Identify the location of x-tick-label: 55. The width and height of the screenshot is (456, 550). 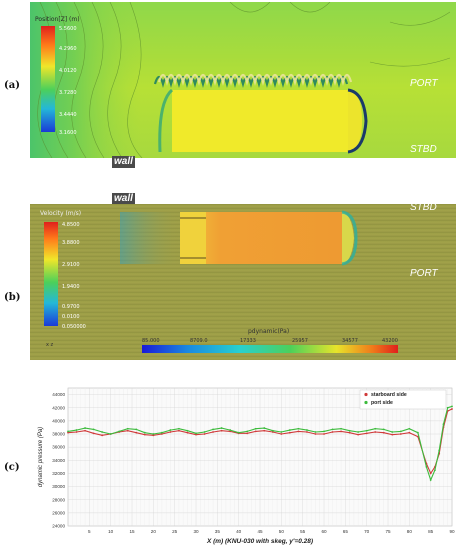
(303, 531).